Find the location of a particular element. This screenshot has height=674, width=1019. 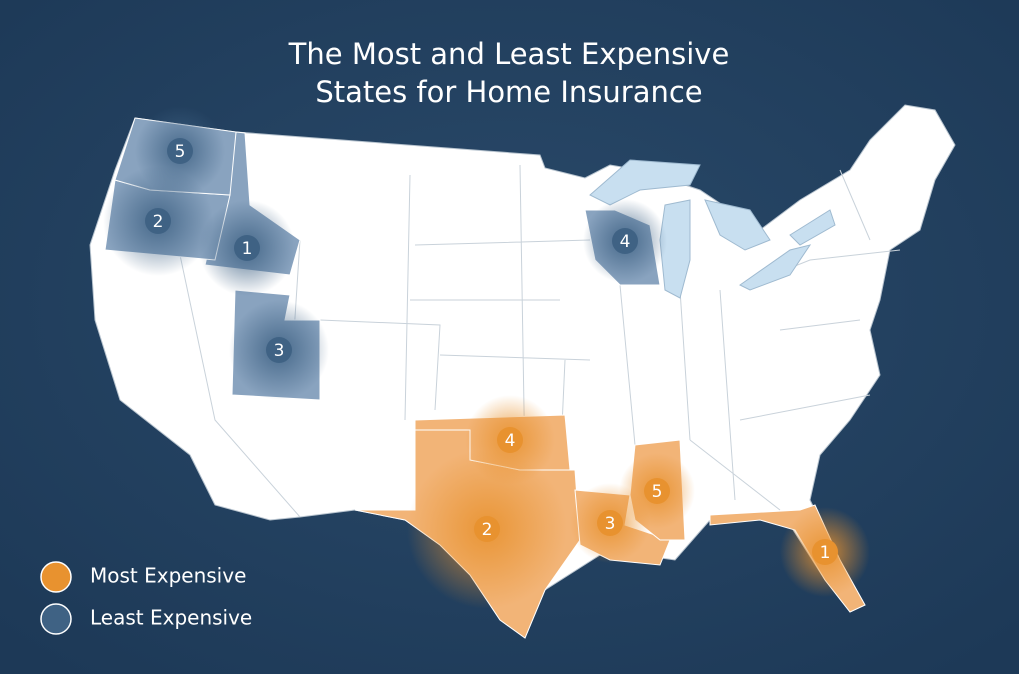

title-line: The Most and Least Expensive is located at coordinates (509, 54).